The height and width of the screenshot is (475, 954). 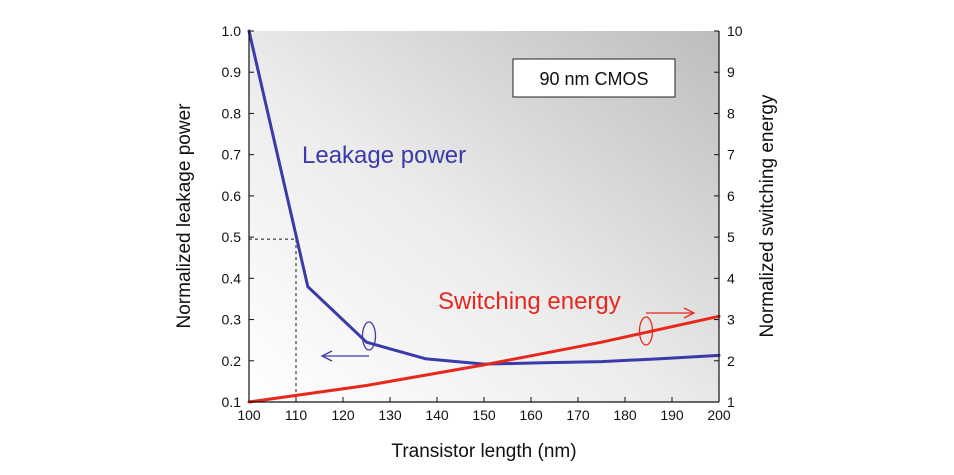 What do you see at coordinates (735, 31) in the screenshot?
I see `y-right-tick-label: 10` at bounding box center [735, 31].